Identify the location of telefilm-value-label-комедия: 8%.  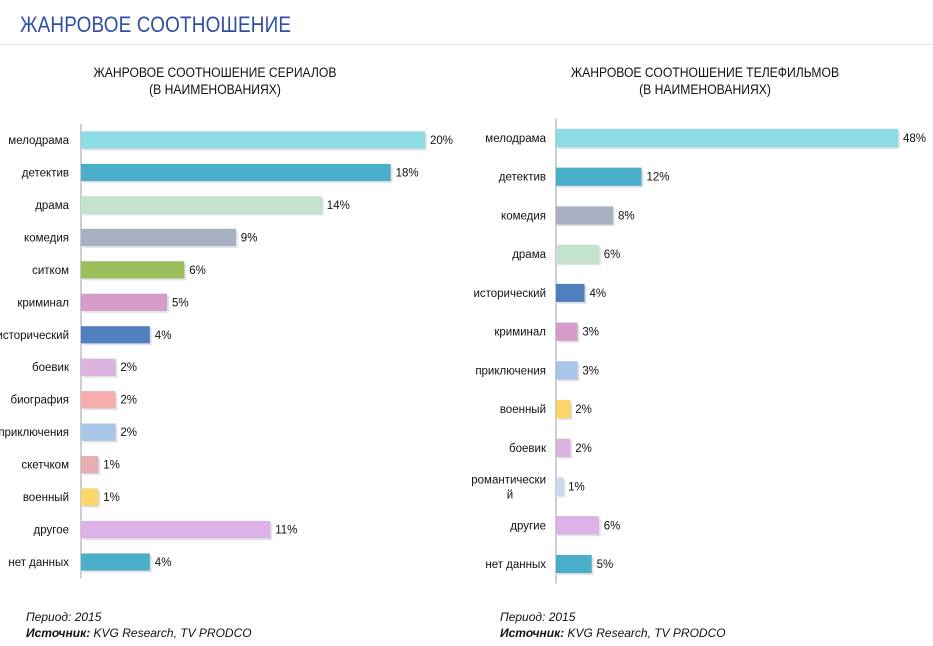
(626, 216).